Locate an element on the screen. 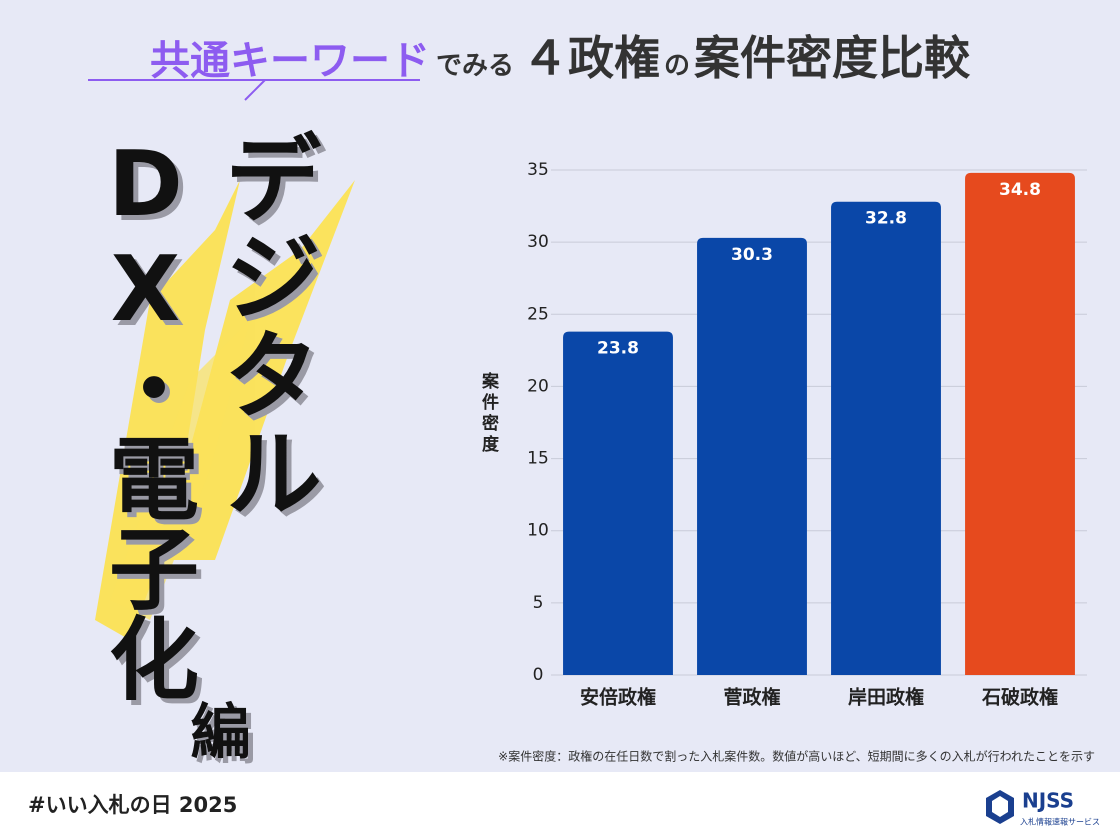 The image size is (1120, 840). theme-line1: デジタル is located at coordinates (264, 324).